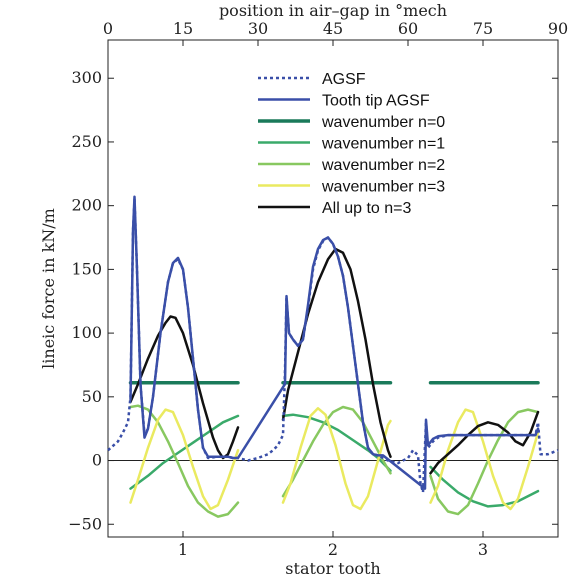  Describe the element at coordinates (383, 165) in the screenshot. I see `legend-label: wavenumber n=2` at that location.